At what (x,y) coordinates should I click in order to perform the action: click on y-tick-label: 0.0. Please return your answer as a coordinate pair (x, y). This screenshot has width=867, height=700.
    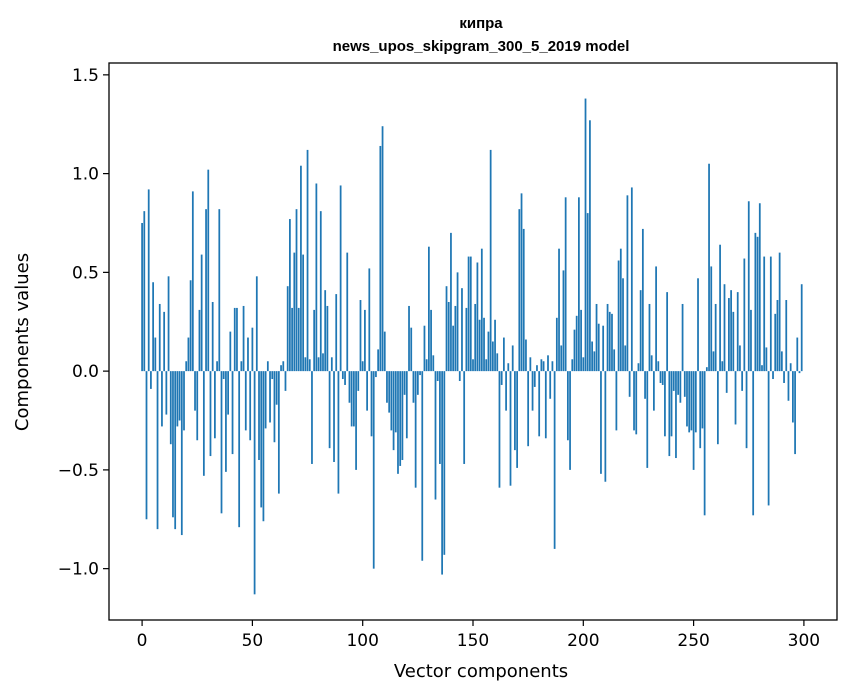
    Looking at the image, I should click on (85, 372).